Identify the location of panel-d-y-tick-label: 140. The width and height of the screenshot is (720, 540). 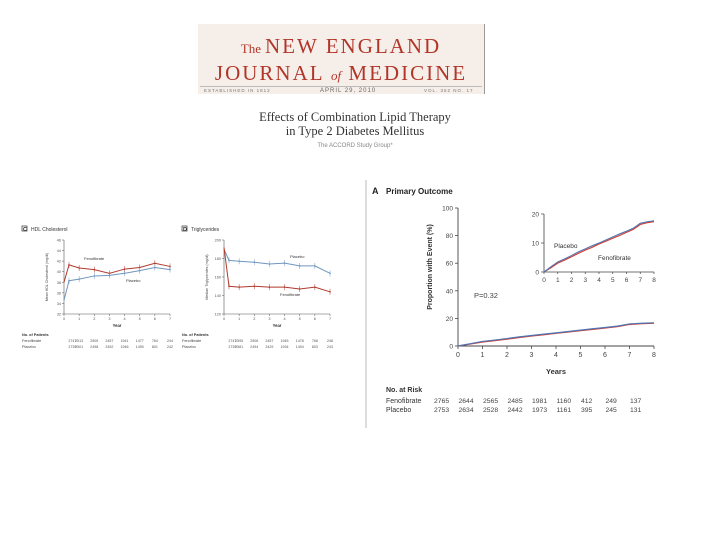
(218, 296).